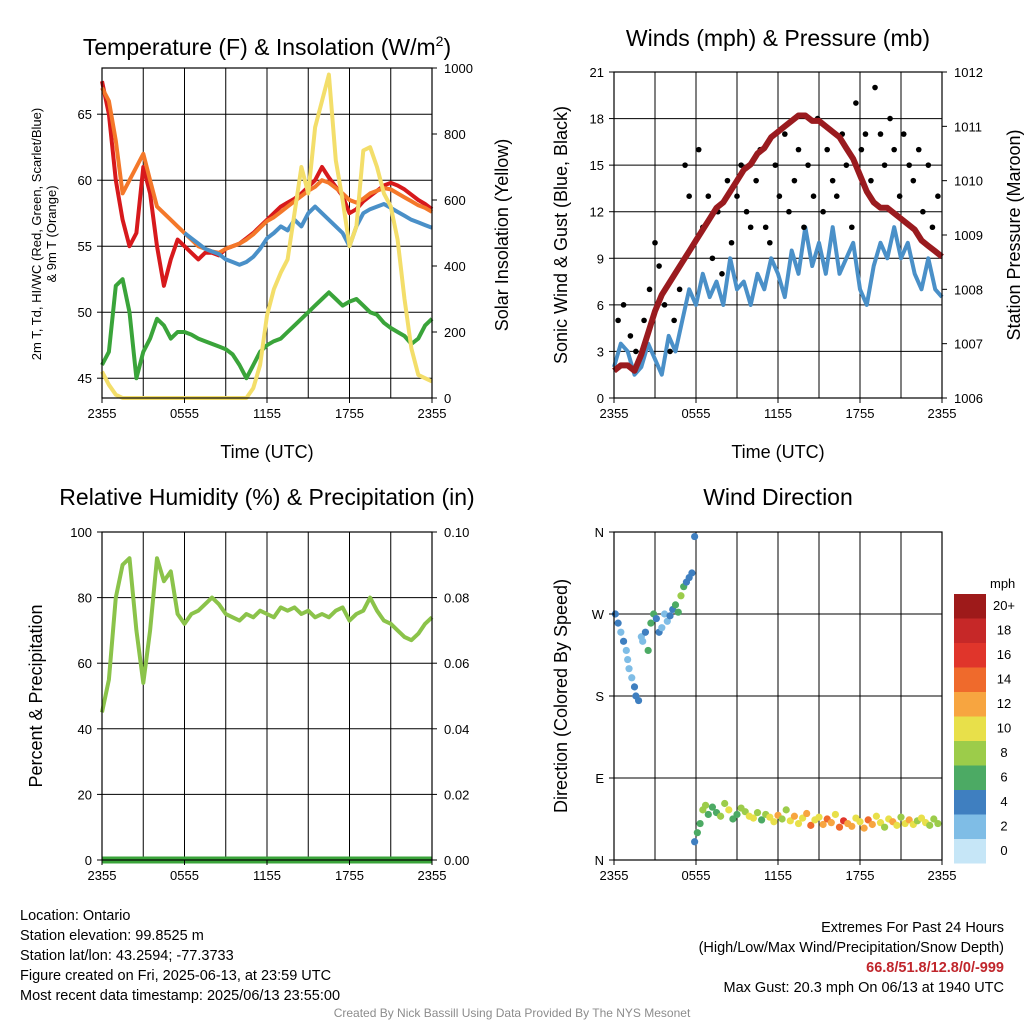 This screenshot has width=1024, height=1024. What do you see at coordinates (561, 696) in the screenshot?
I see `direction-y-label: Direction (Colored By Speed)` at bounding box center [561, 696].